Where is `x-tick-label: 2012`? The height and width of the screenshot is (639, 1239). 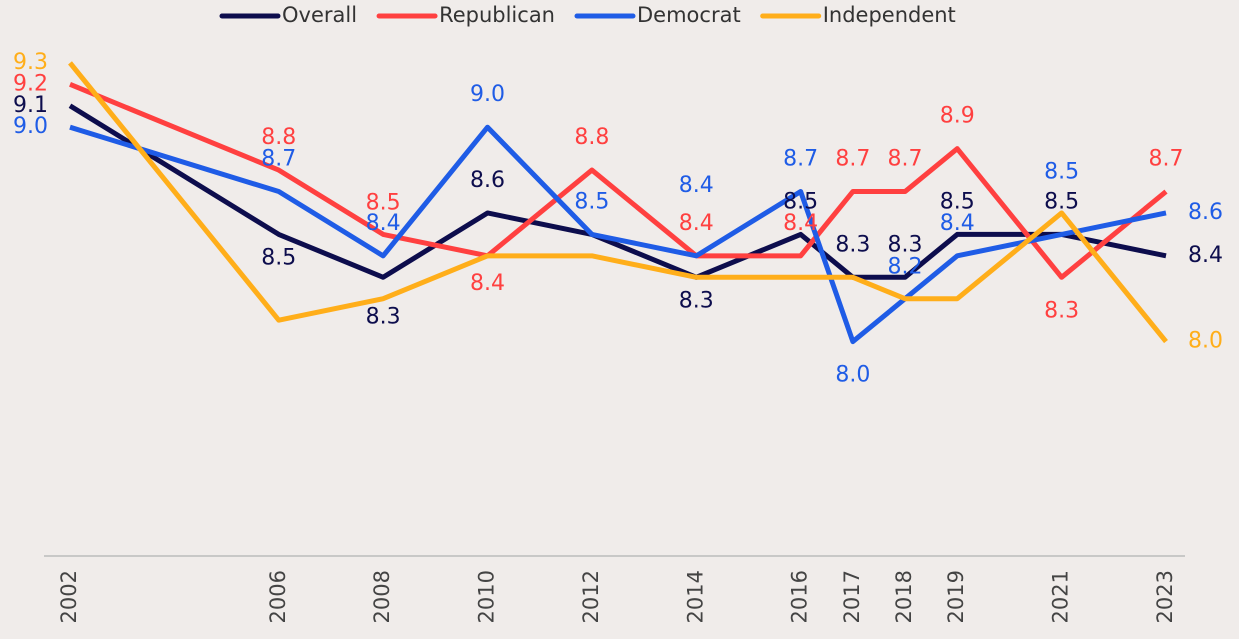
x-tick-label: 2012 is located at coordinates (591, 596).